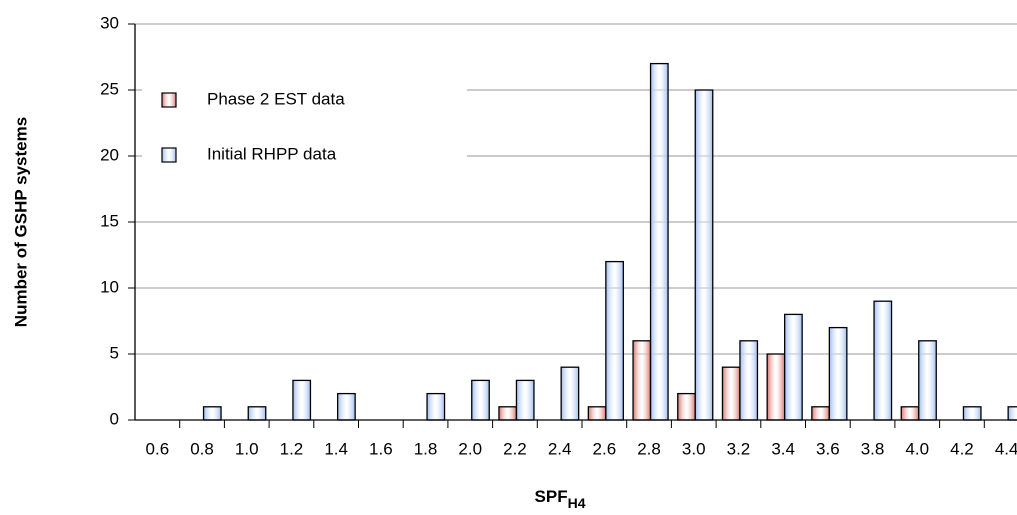 This screenshot has height=515, width=1017. Describe the element at coordinates (783, 448) in the screenshot. I see `x-tick-label: 3.4` at that location.